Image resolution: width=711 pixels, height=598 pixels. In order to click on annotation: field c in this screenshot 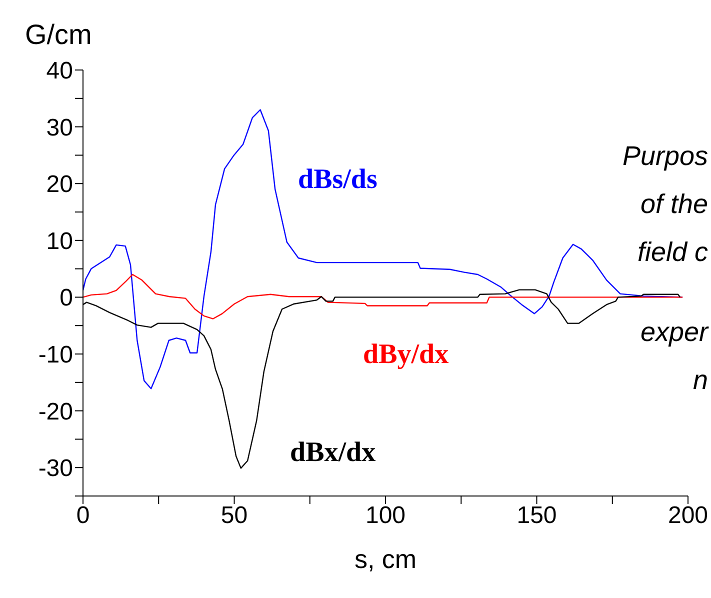, I will do `click(672, 252)`.